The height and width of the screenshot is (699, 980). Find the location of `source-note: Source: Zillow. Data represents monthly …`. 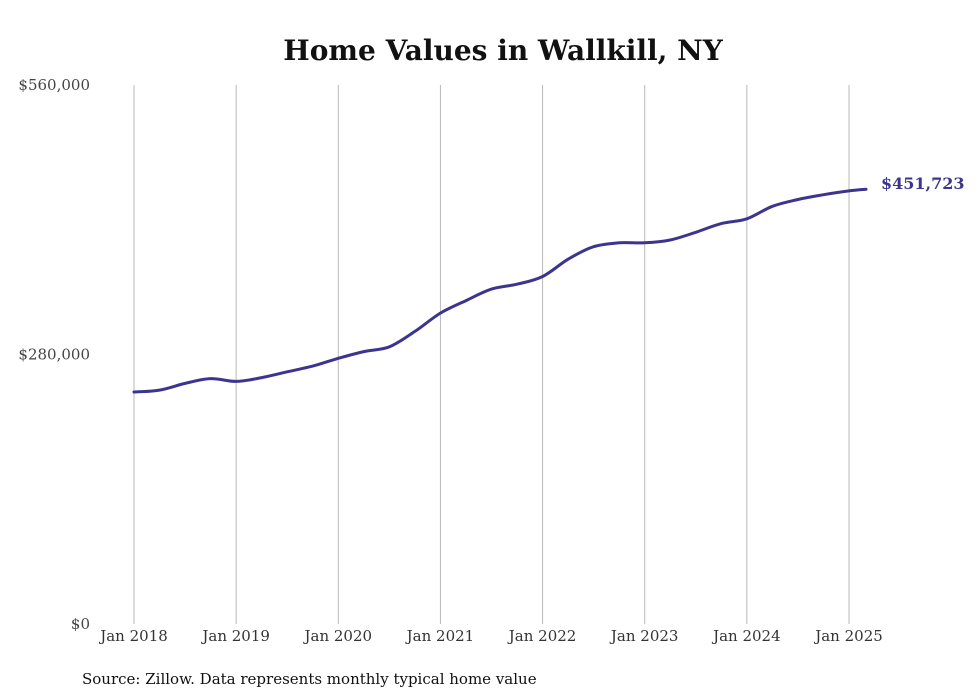

source-note: Source: Zillow. Data represents monthly … is located at coordinates (309, 679).